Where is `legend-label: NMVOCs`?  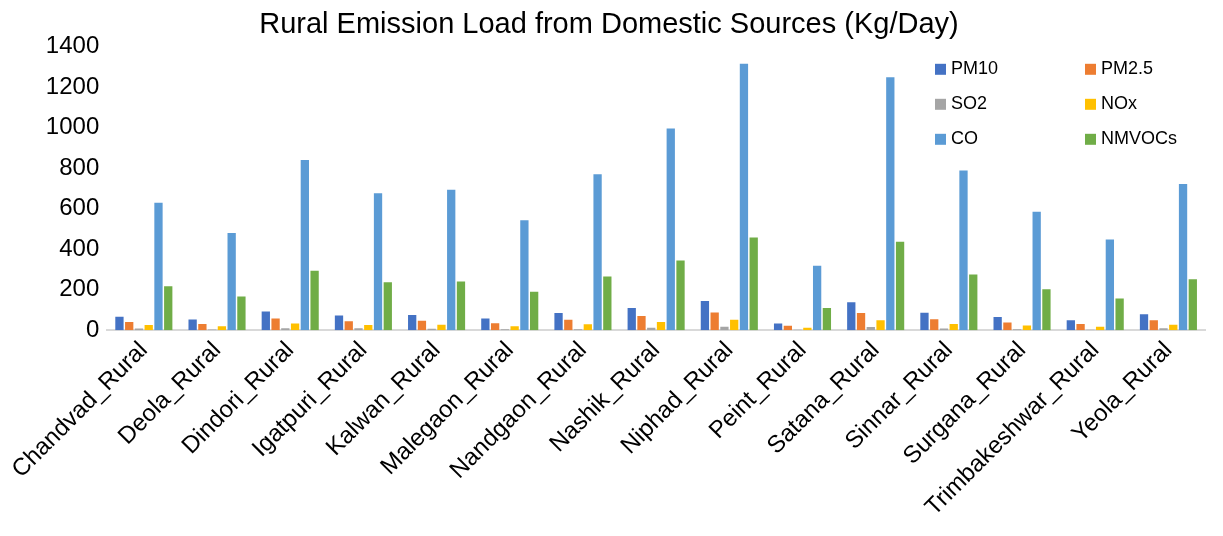 legend-label: NMVOCs is located at coordinates (1139, 138).